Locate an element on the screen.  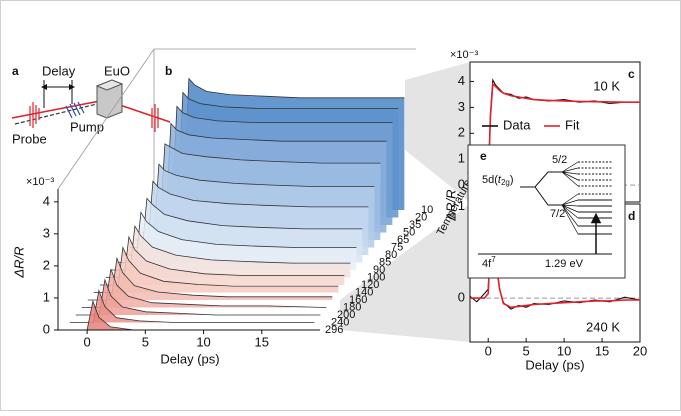
upper-sublevels is located at coordinates (595, 178).